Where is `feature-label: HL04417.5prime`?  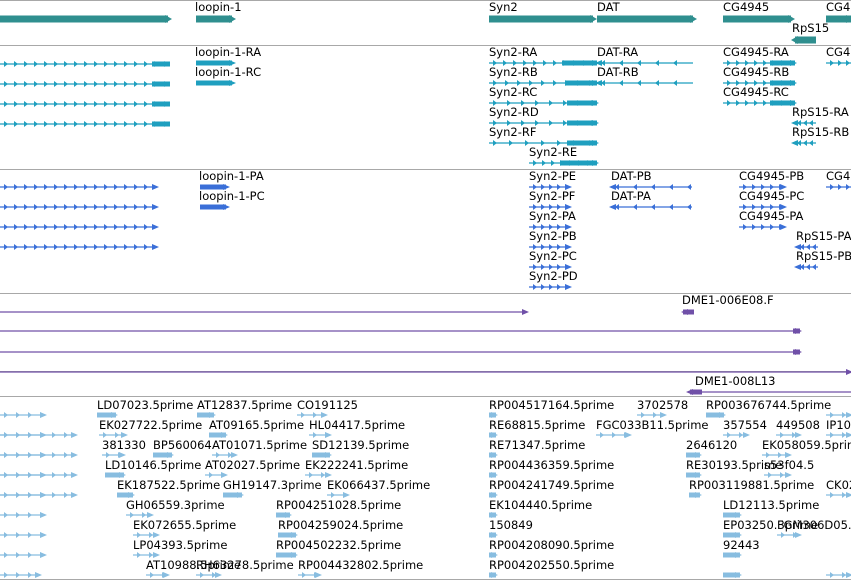
feature-label: HL04417.5prime is located at coordinates (357, 425).